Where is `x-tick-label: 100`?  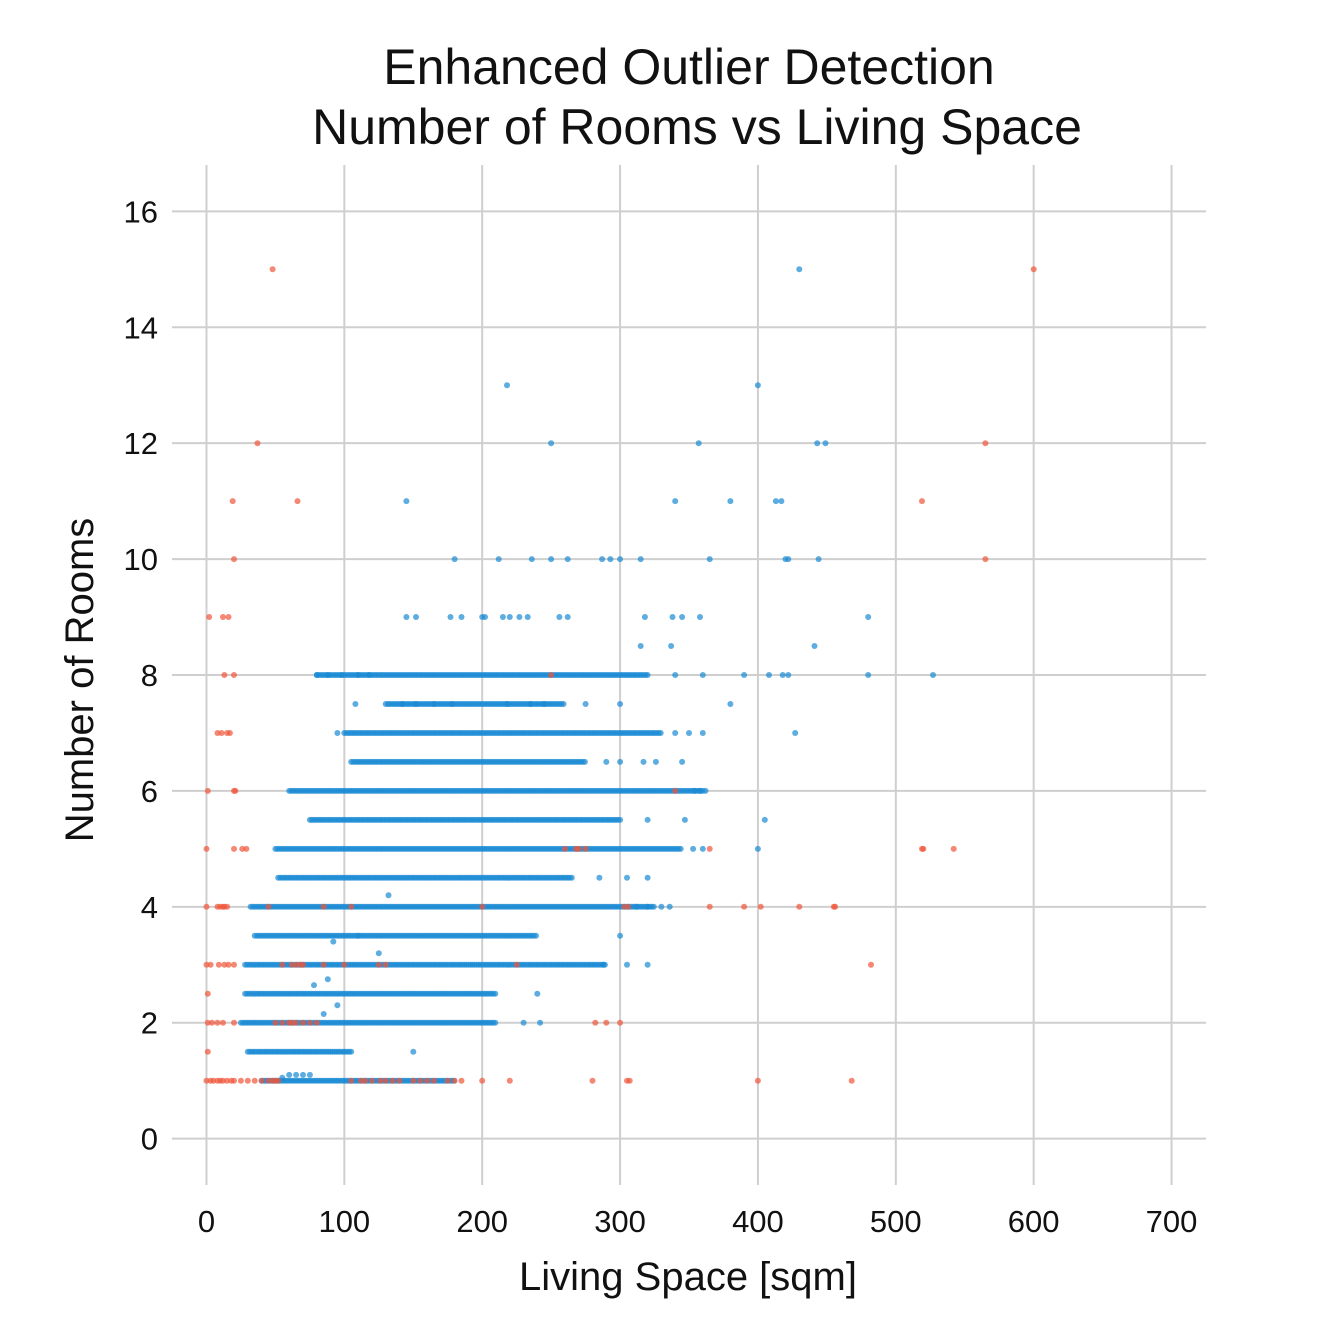
x-tick-label: 100 is located at coordinates (344, 1221).